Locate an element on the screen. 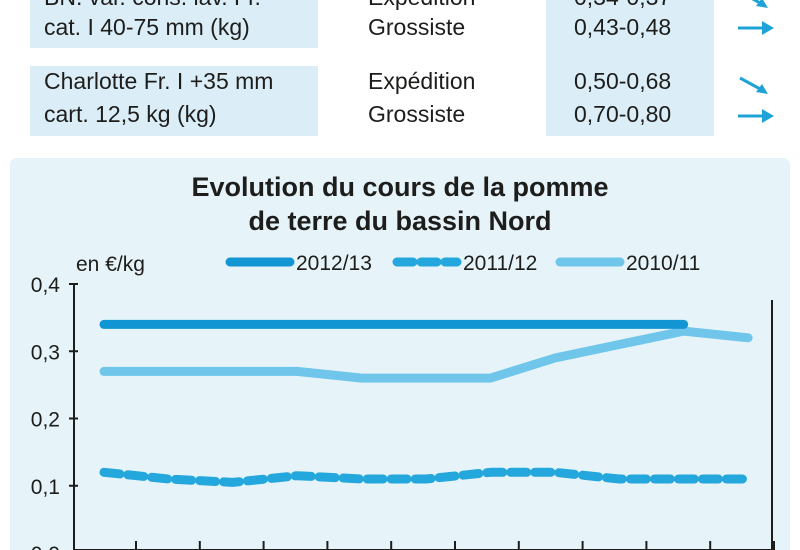 The height and width of the screenshot is (550, 800). row2-price2: 0,70-0,80 is located at coordinates (623, 114).